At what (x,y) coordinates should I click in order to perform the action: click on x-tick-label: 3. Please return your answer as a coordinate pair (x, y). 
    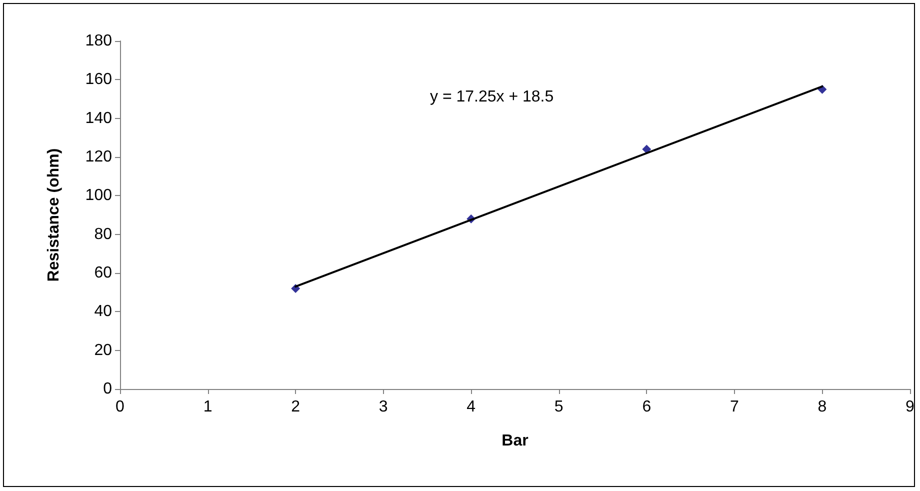
    Looking at the image, I should click on (383, 407).